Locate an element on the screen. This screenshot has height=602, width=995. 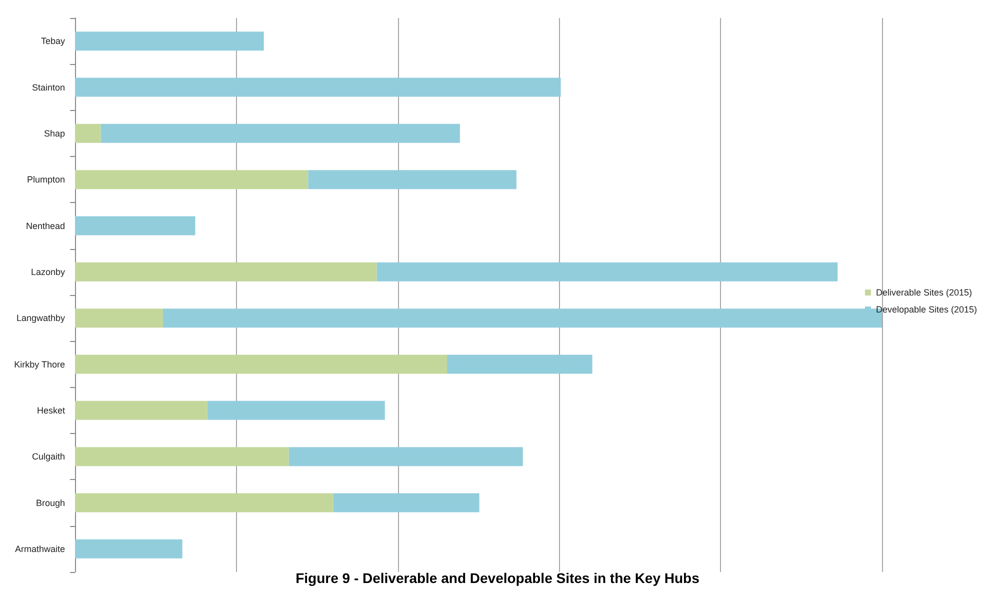
y-tick-label: Shap is located at coordinates (54, 133).